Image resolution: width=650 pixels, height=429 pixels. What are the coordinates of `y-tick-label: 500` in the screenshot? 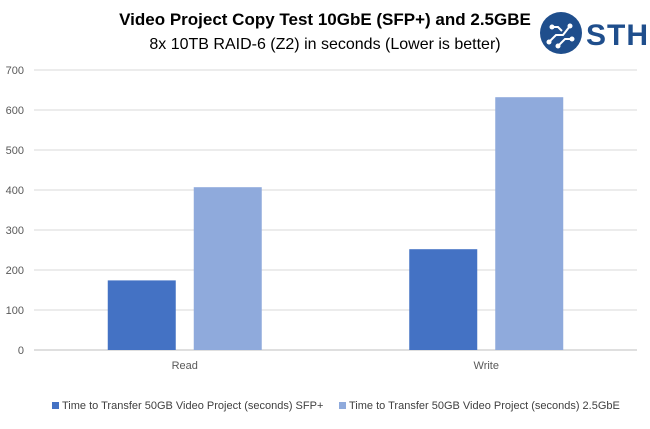 It's located at (15, 151).